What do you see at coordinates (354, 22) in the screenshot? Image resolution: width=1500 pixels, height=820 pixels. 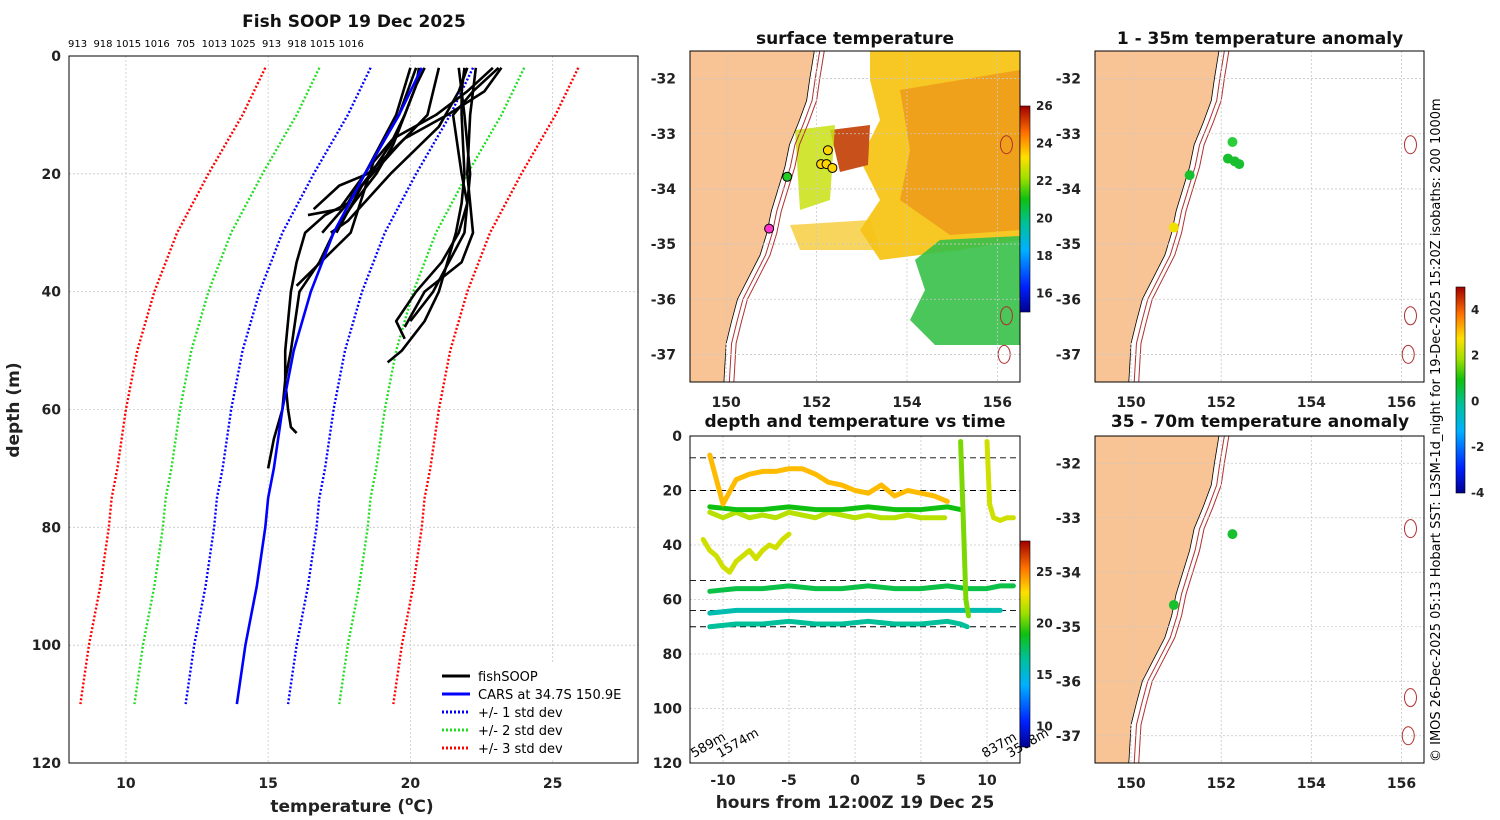 I see `profile-title: Fish SOOP 19 Dec 2025` at bounding box center [354, 22].